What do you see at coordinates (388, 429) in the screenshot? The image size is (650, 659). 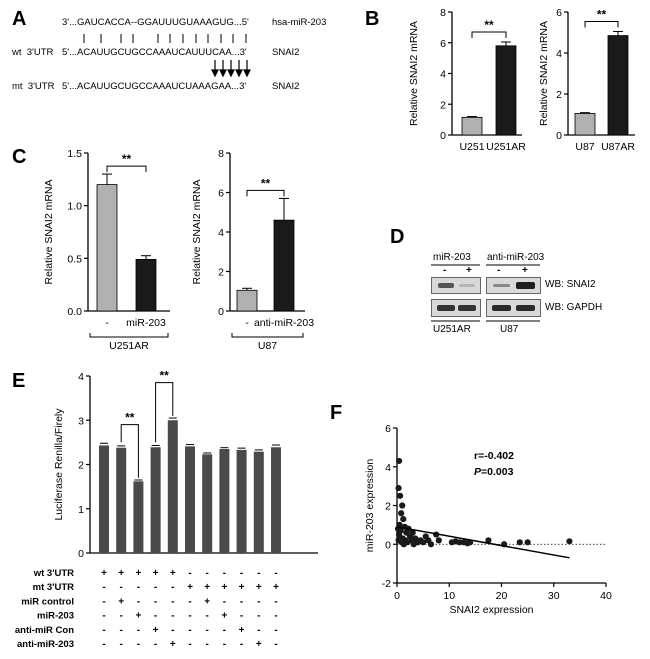 I see `F-ytick-label-4: 6` at bounding box center [388, 429].